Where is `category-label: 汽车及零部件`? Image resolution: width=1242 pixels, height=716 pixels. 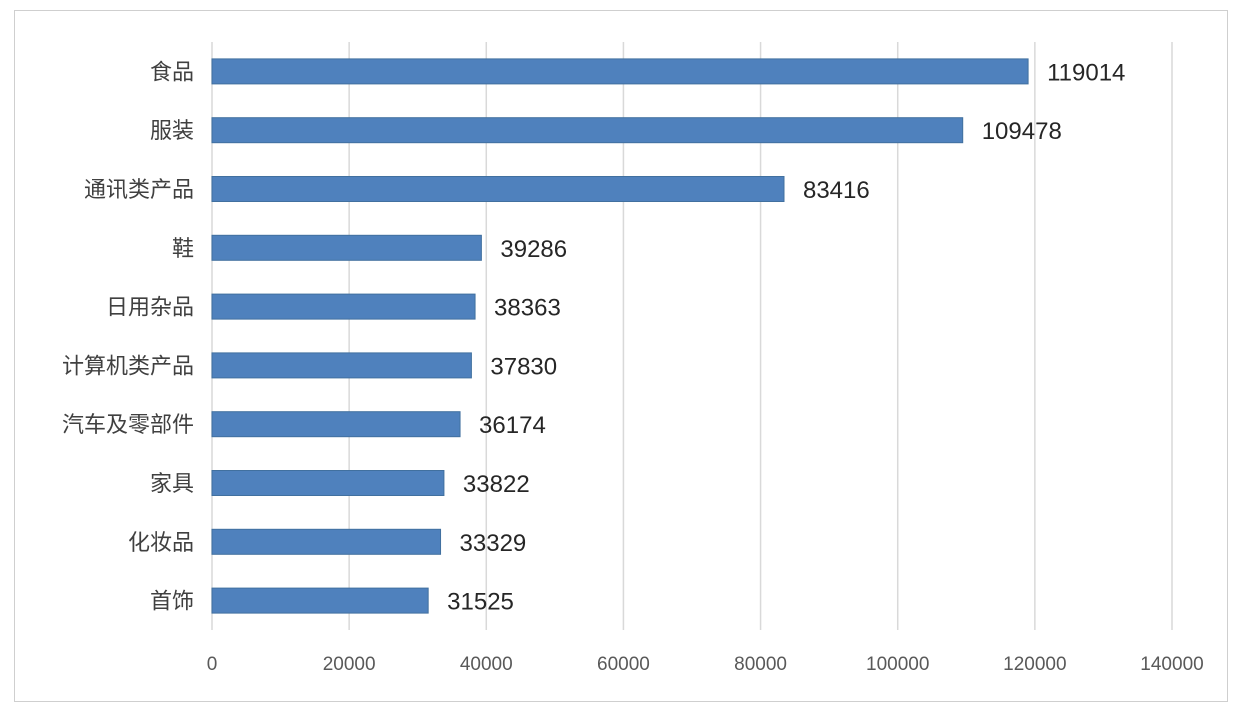 category-label: 汽车及零部件 is located at coordinates (128, 425).